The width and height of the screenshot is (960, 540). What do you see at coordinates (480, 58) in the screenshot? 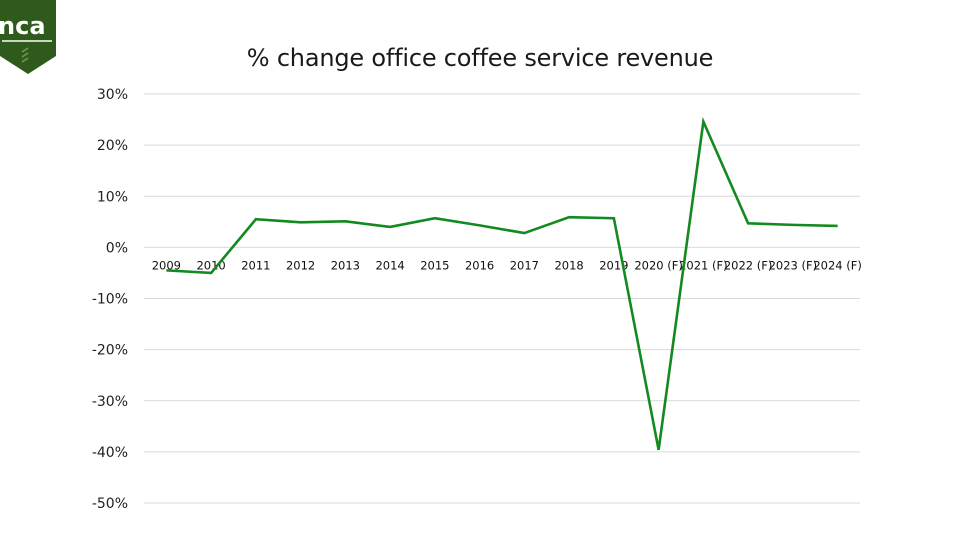
I see `chart-title: % change office coffee service revenue` at bounding box center [480, 58].